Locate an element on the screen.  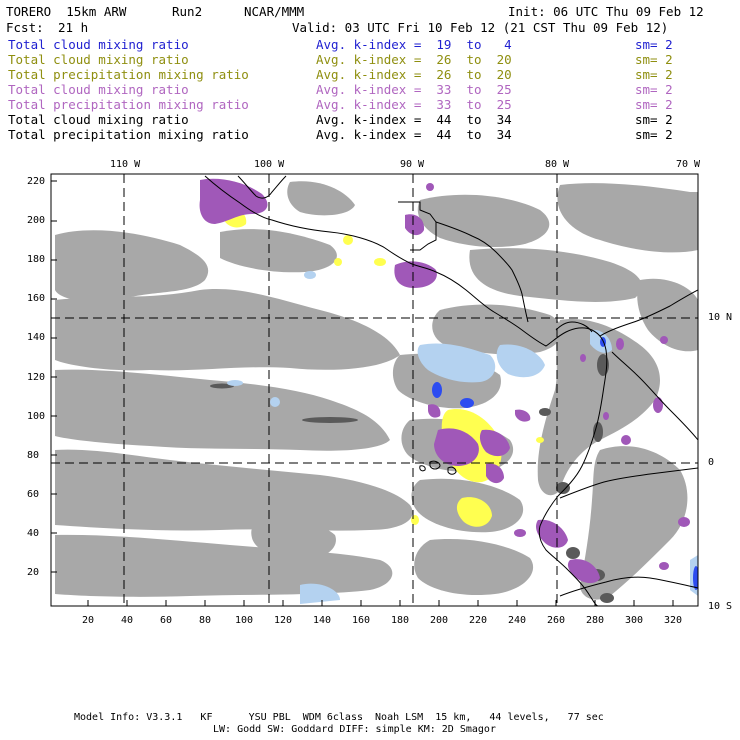
x-tick-label: 160 is located at coordinates (361, 620).